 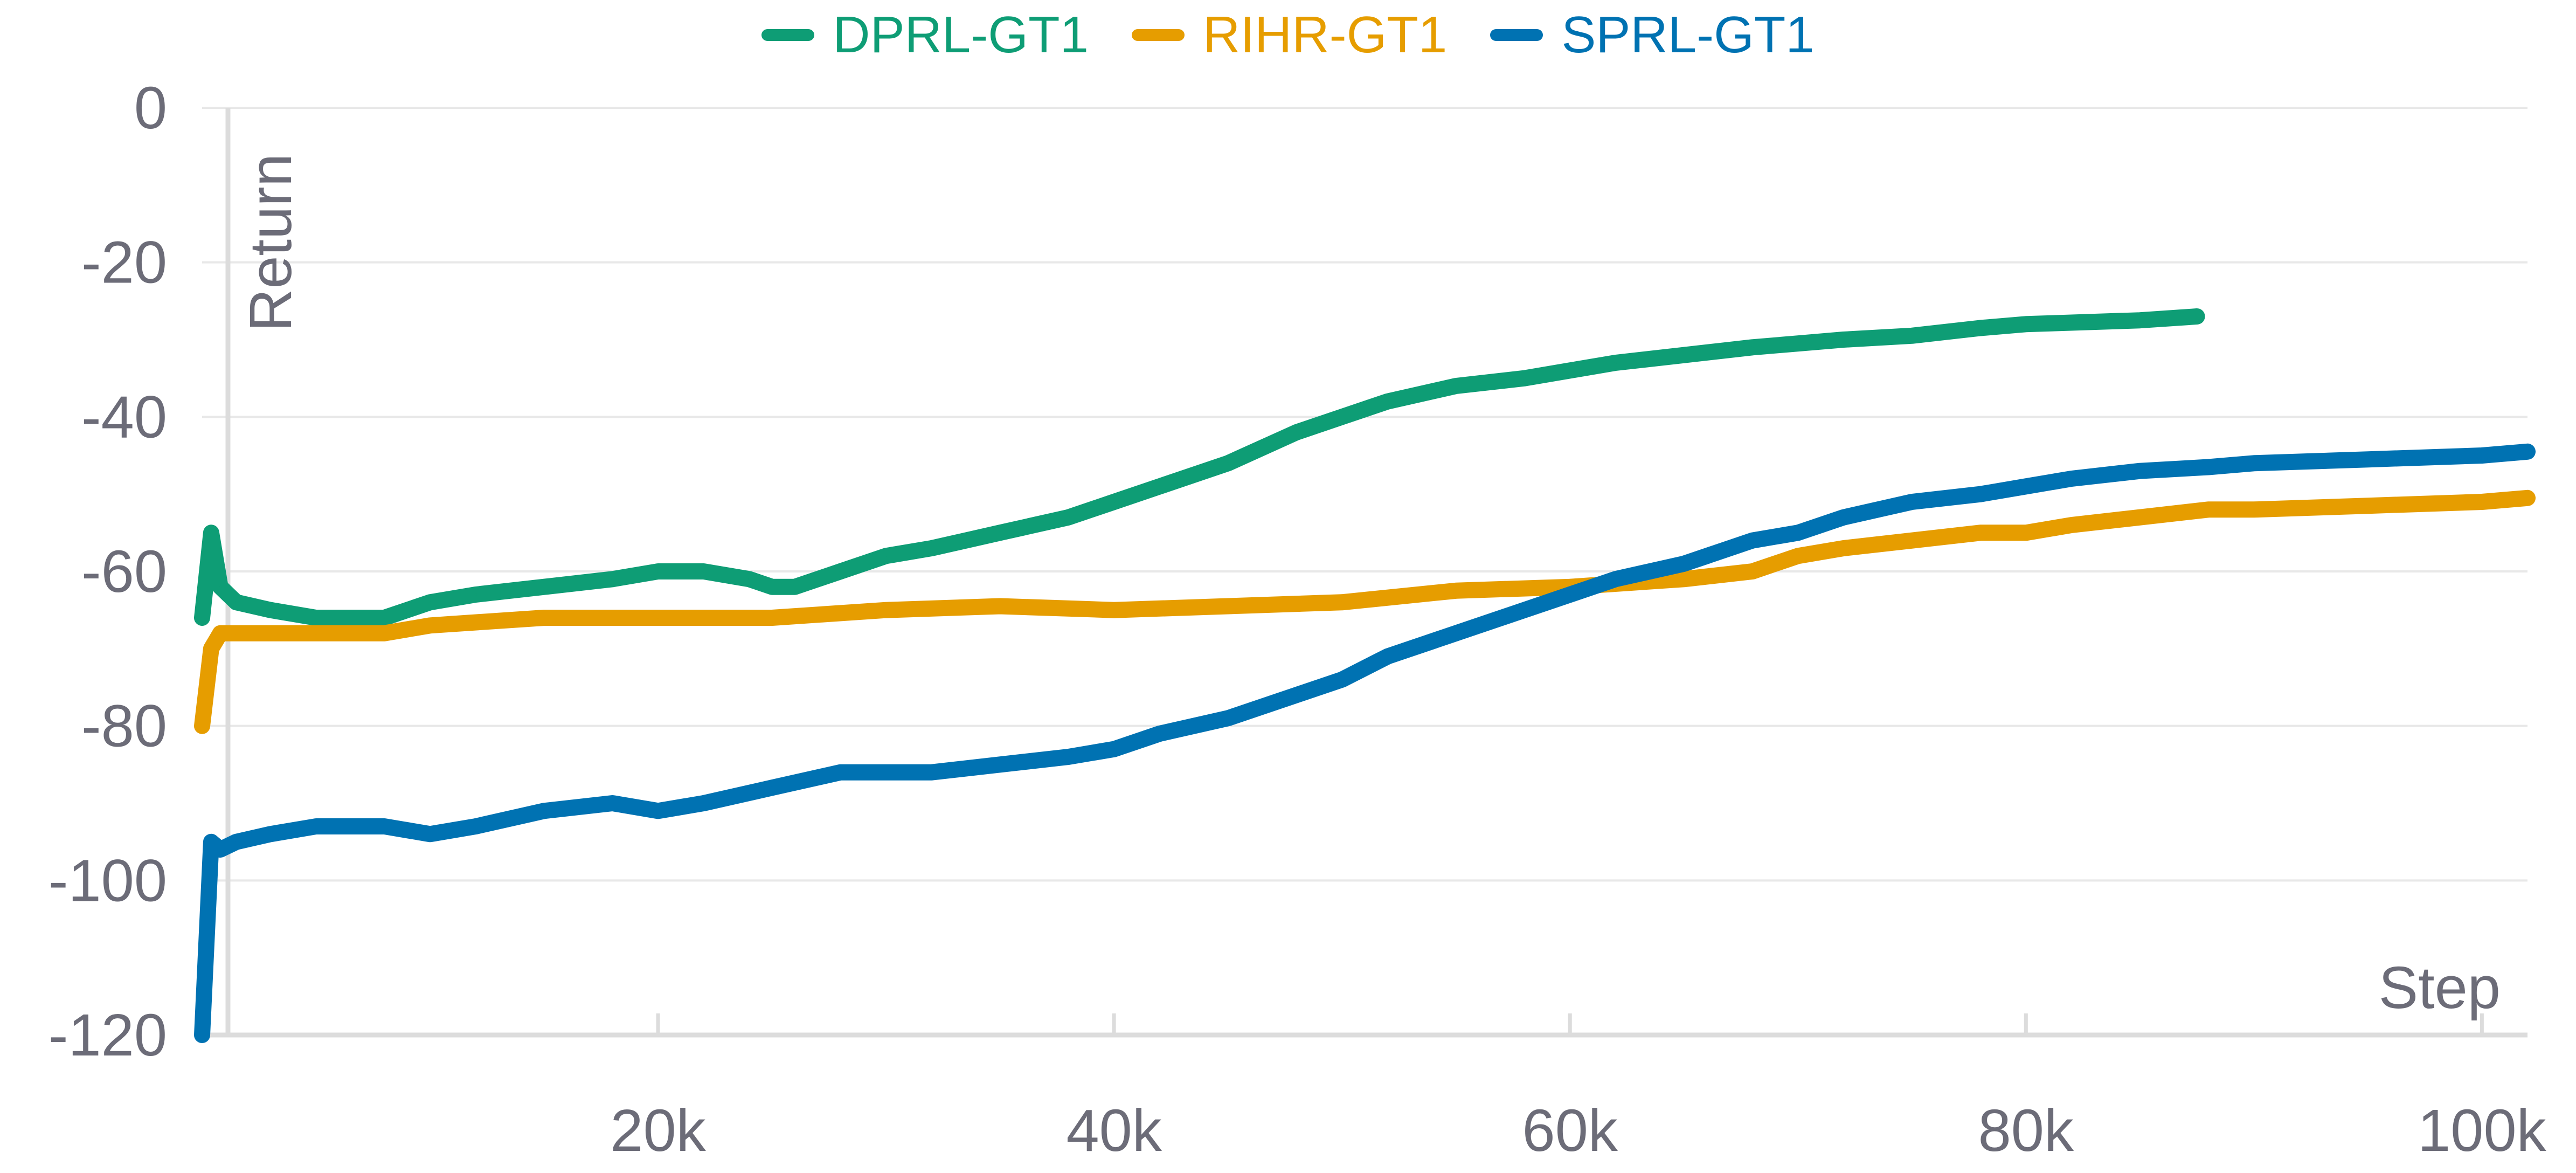 I want to click on legend-item-rihr: RIHR-GT1, so click(x=1290, y=35).